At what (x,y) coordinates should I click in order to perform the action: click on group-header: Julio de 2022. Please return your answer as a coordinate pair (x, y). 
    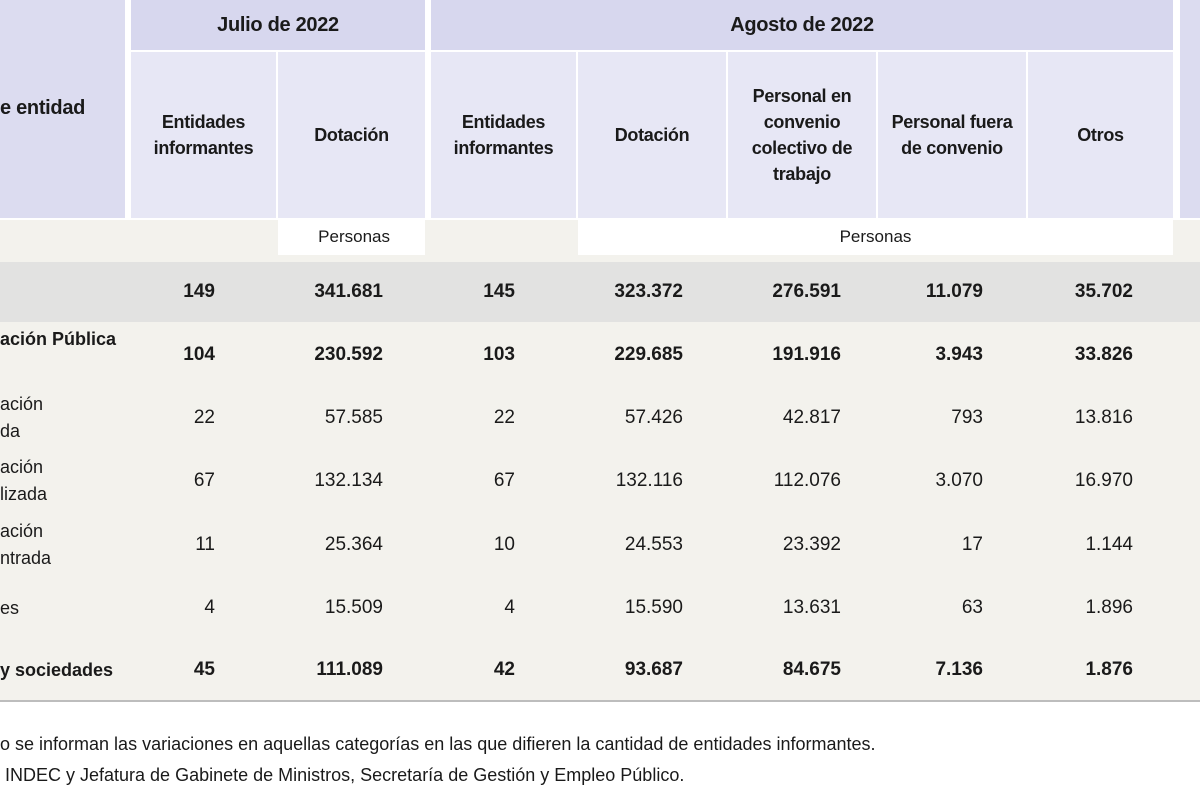
    Looking at the image, I should click on (278, 25).